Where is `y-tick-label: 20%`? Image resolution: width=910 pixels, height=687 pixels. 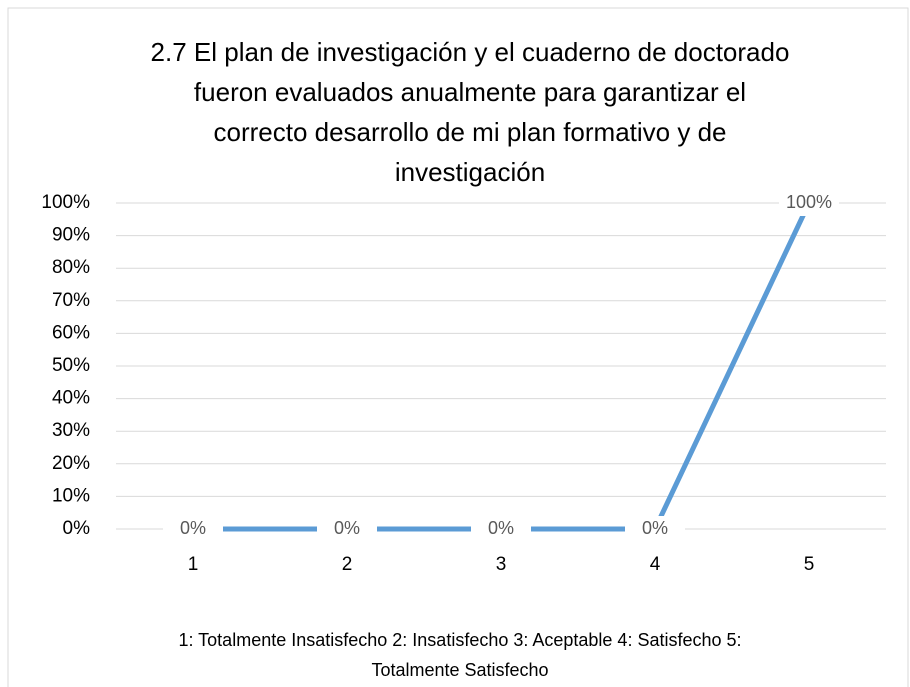
y-tick-label: 20% is located at coordinates (71, 463).